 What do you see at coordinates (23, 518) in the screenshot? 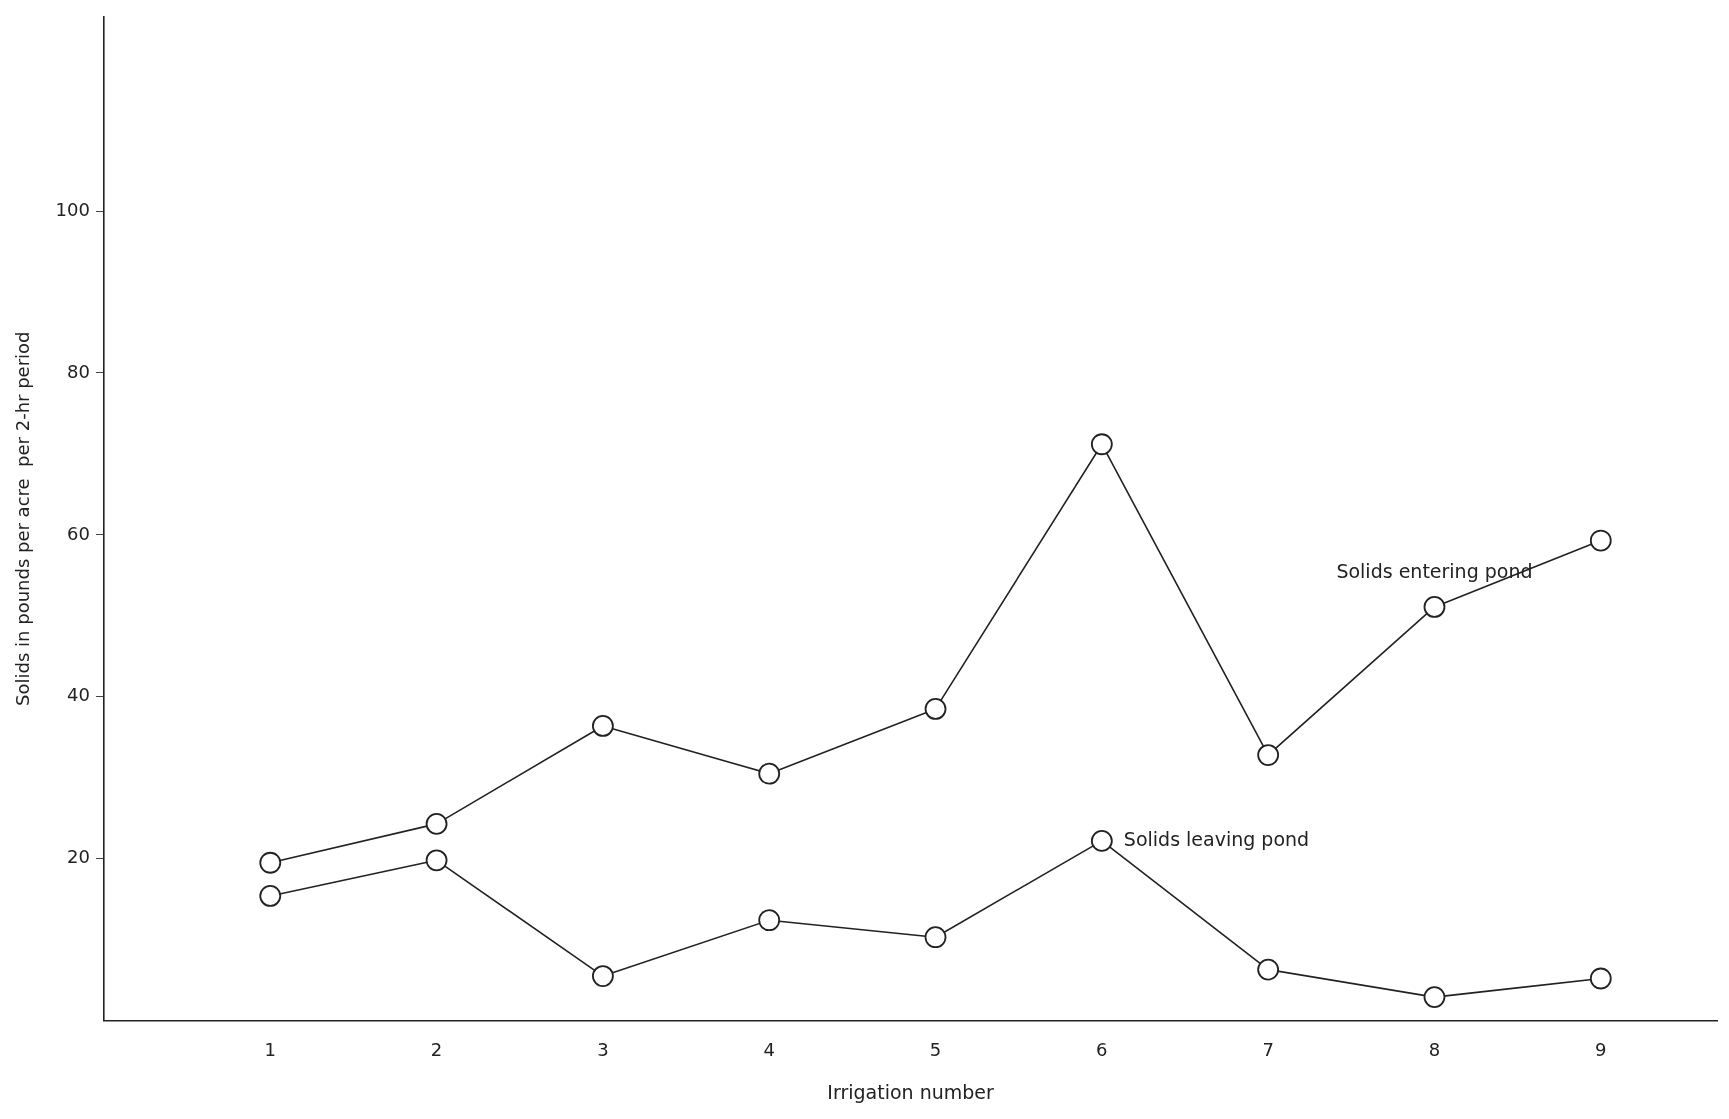
I see `y-axis-title: Solids in pounds per acre per 2-hr period` at bounding box center [23, 518].